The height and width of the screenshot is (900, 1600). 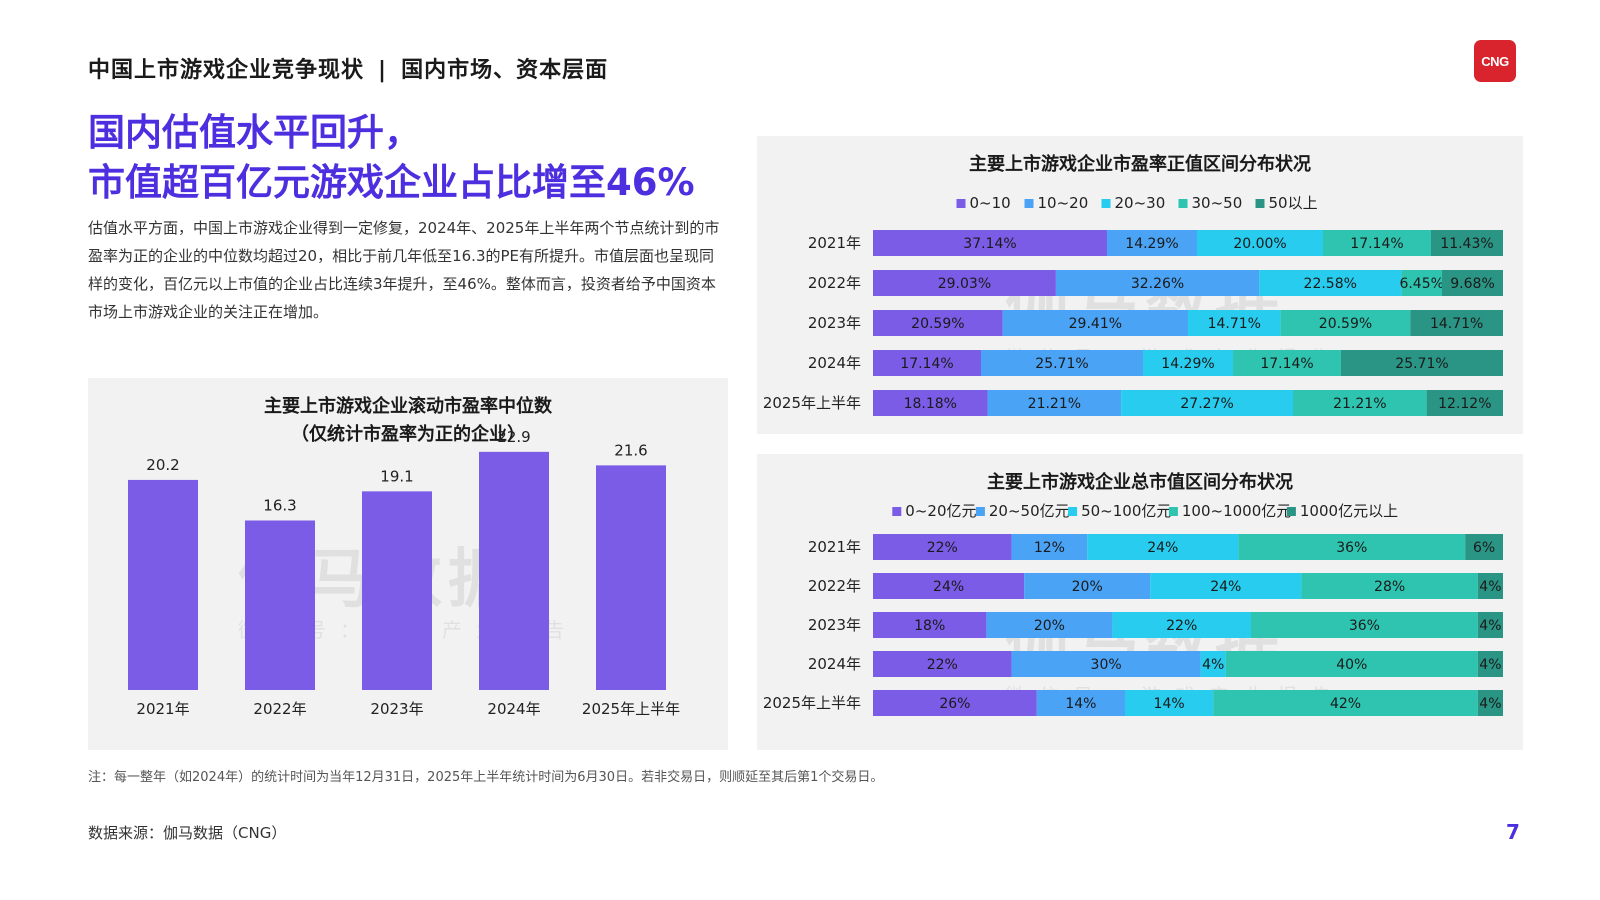 What do you see at coordinates (1217, 203) in the screenshot?
I see `legend-label: 30~50` at bounding box center [1217, 203].